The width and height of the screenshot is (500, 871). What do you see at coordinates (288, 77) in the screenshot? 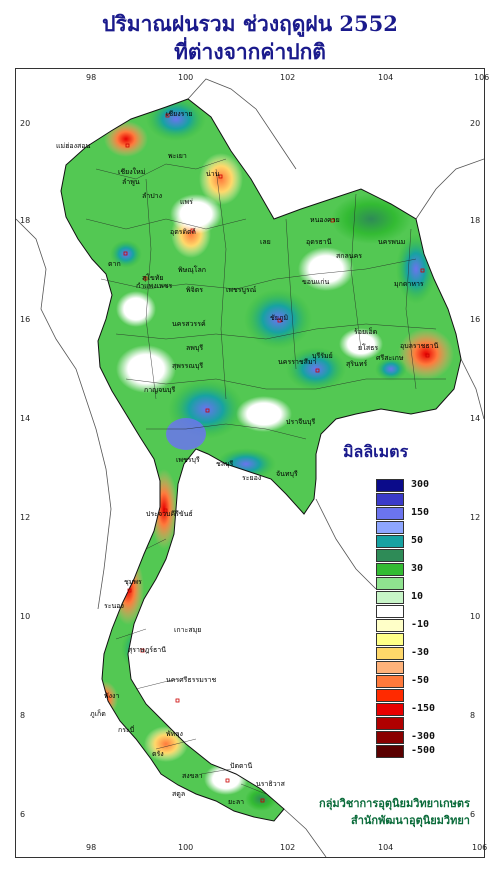
I see `x-tick-top: 102` at bounding box center [288, 77].